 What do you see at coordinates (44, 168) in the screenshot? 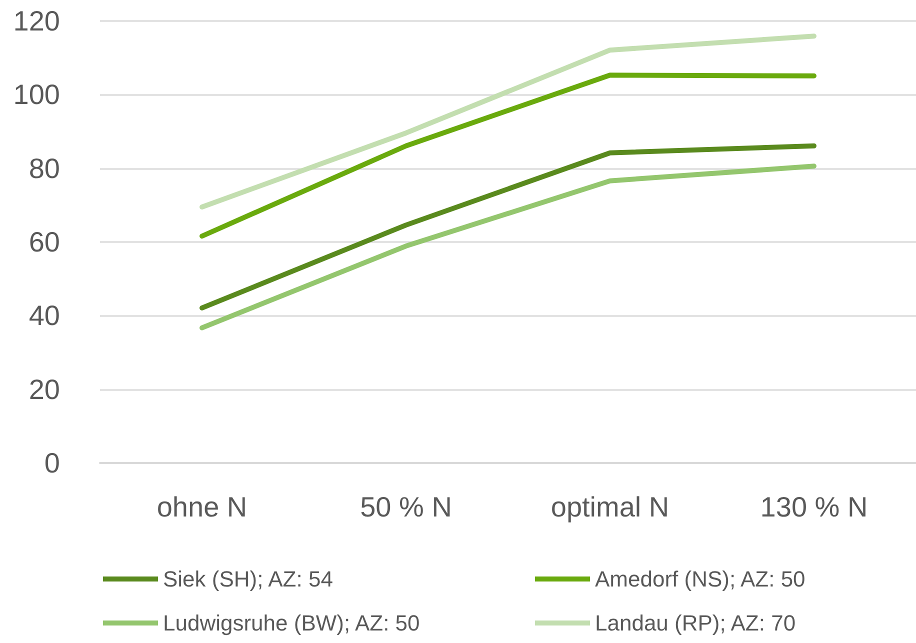
I see `y-tick-label: 80` at bounding box center [44, 168].